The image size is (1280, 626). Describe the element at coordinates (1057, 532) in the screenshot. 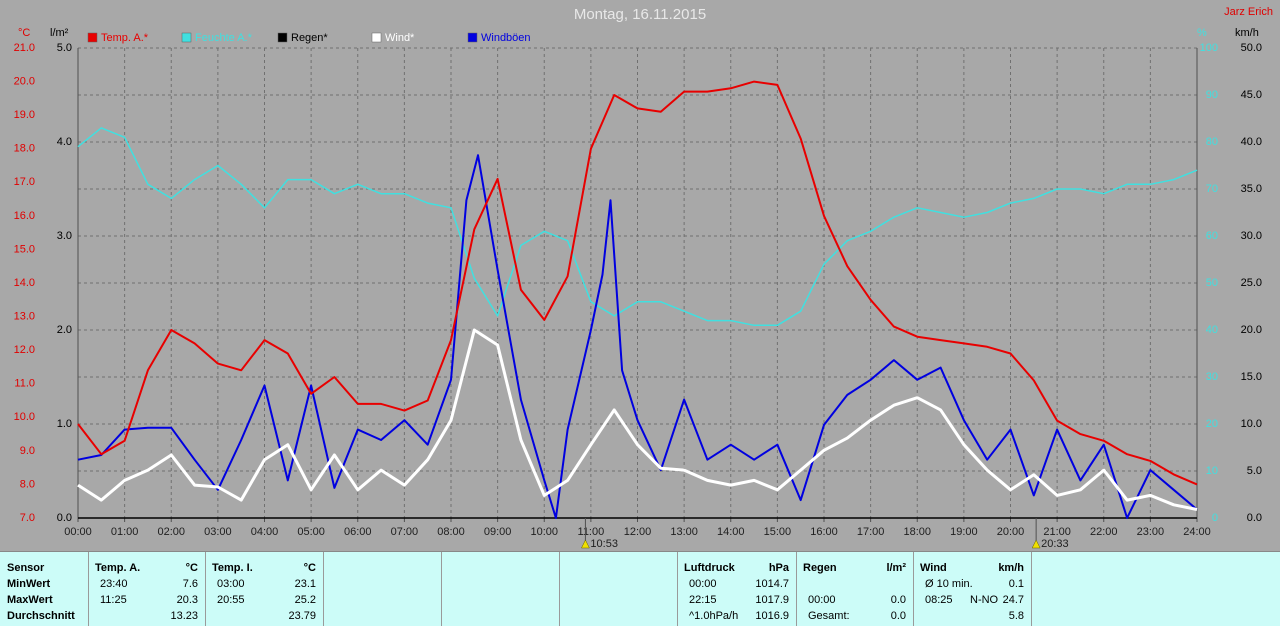

I see `x-tick-label: 21:00` at that location.